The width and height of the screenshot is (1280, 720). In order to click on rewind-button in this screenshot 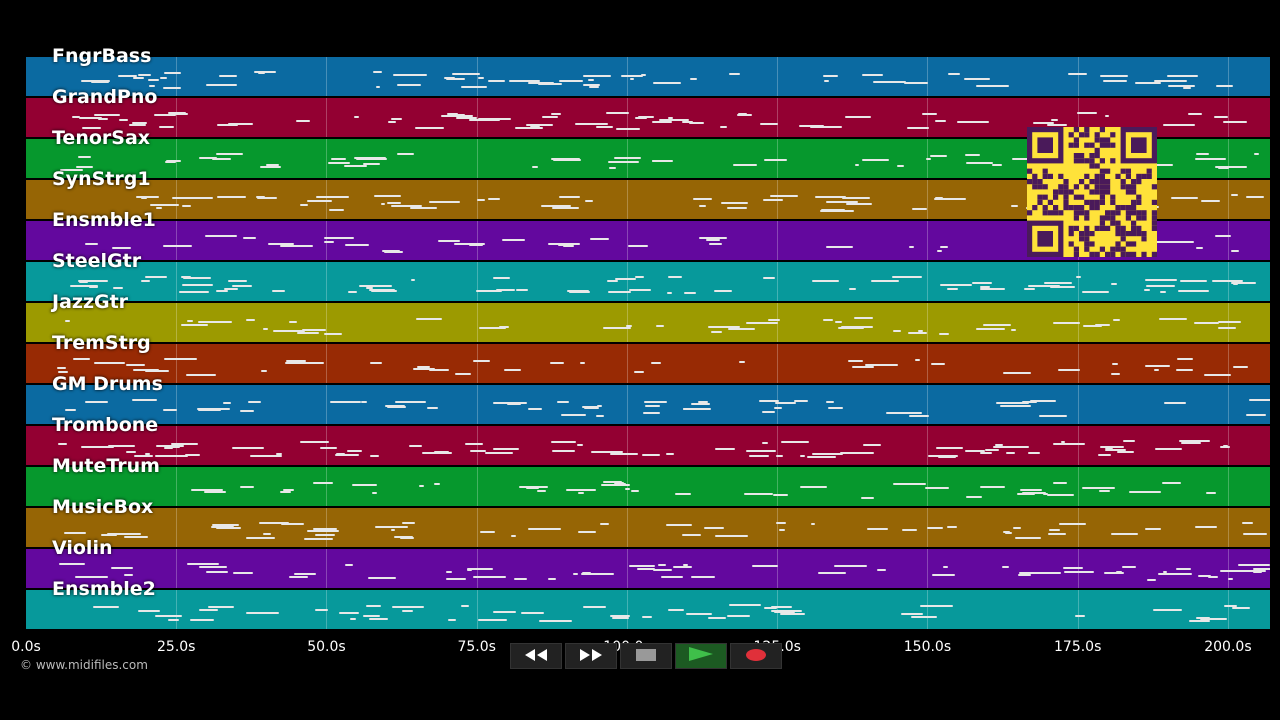, I will do `click(536, 656)`.